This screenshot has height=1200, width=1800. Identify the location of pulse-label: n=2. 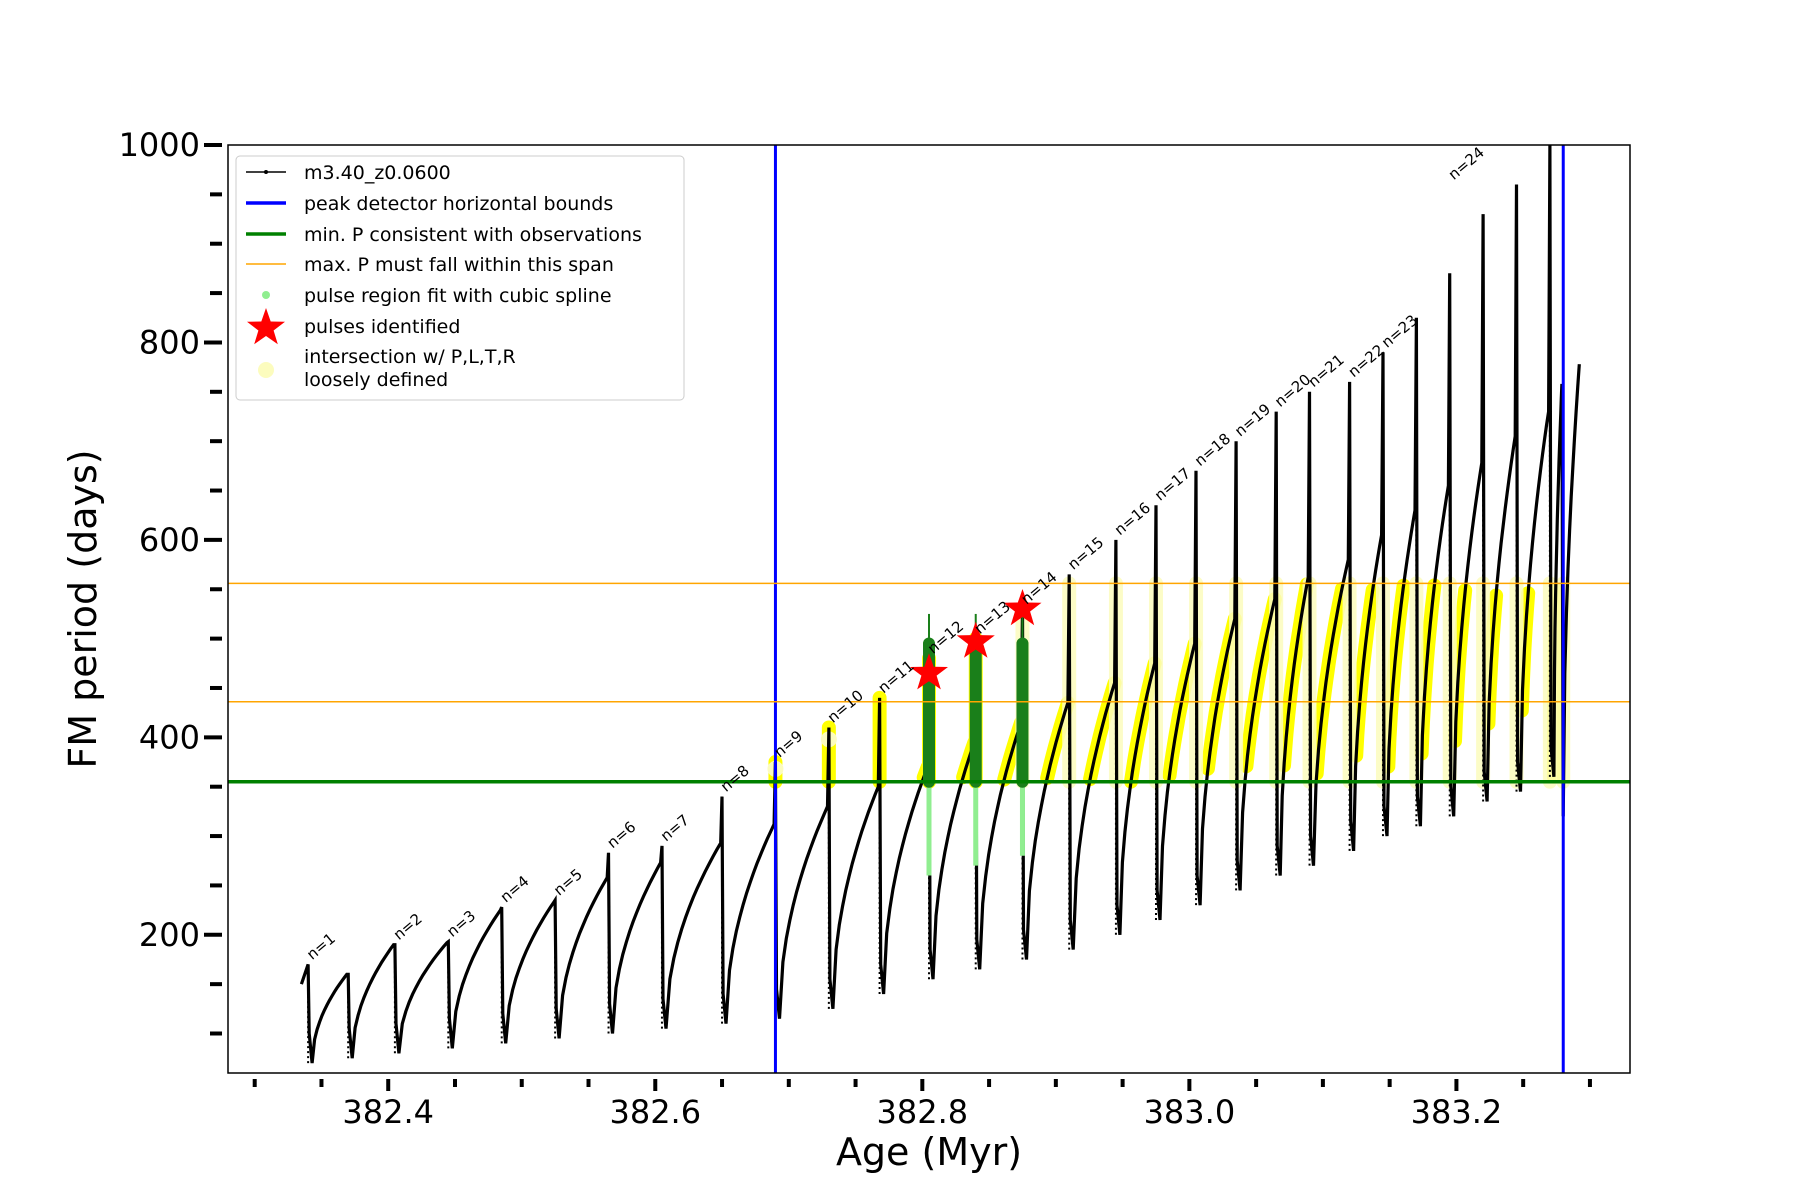
(408, 927).